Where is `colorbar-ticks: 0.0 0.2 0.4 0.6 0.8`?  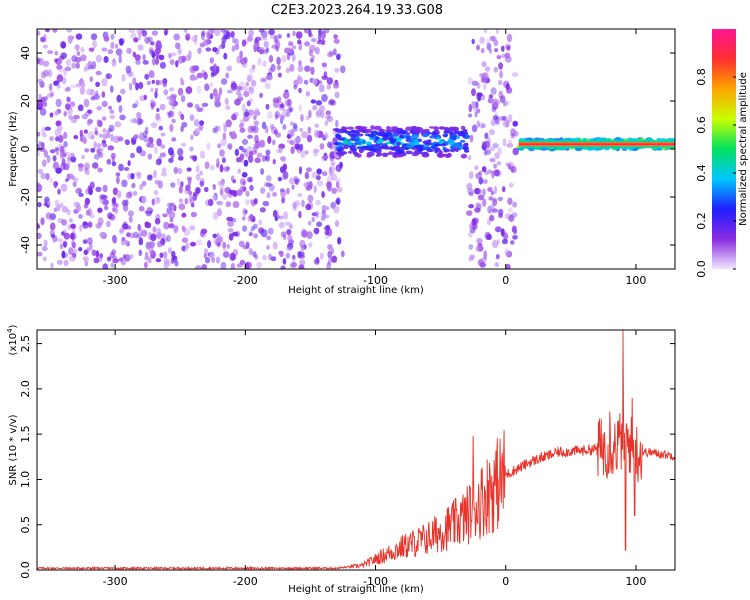
colorbar-ticks: 0.0 0.2 0.4 0.6 0.8 is located at coordinates (715, 173).